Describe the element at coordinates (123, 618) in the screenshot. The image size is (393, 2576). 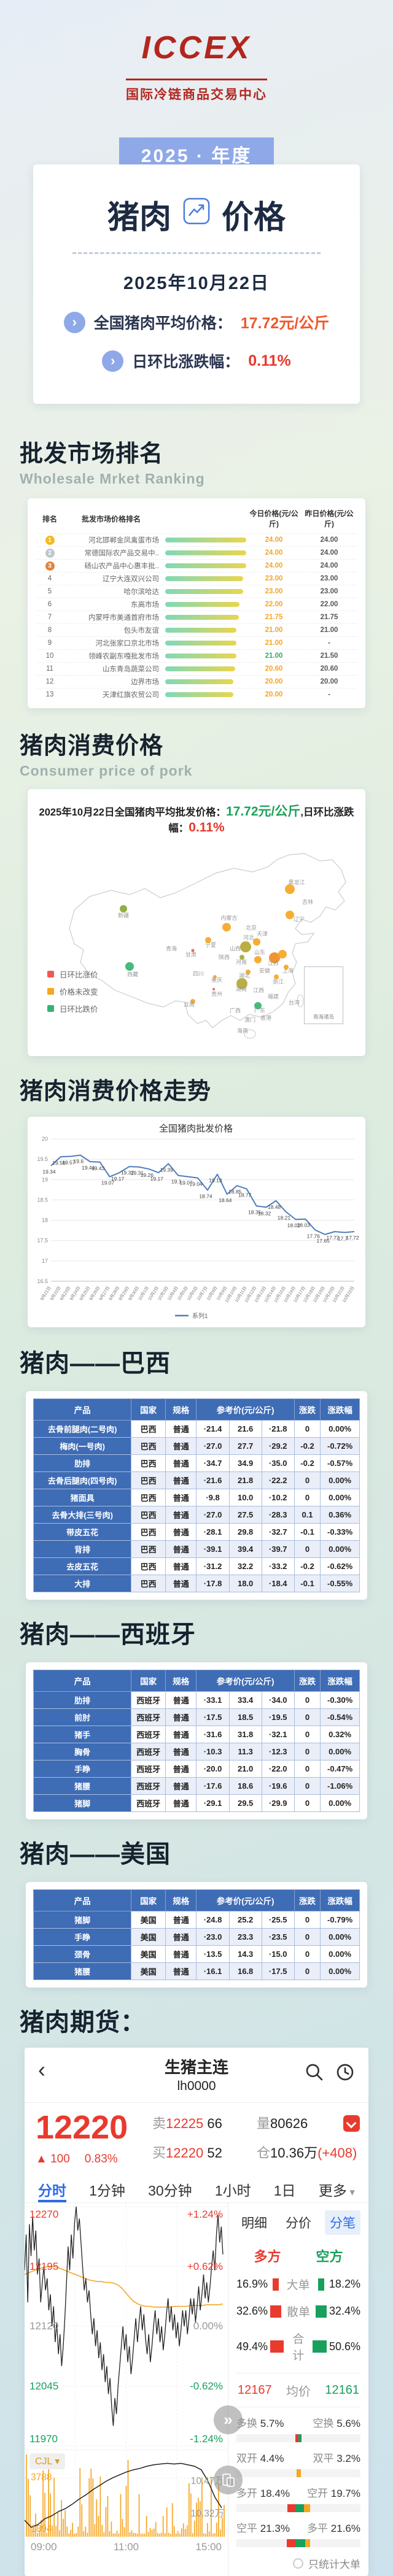
I see `market-name: 内蒙呼市美通首府市场` at that location.